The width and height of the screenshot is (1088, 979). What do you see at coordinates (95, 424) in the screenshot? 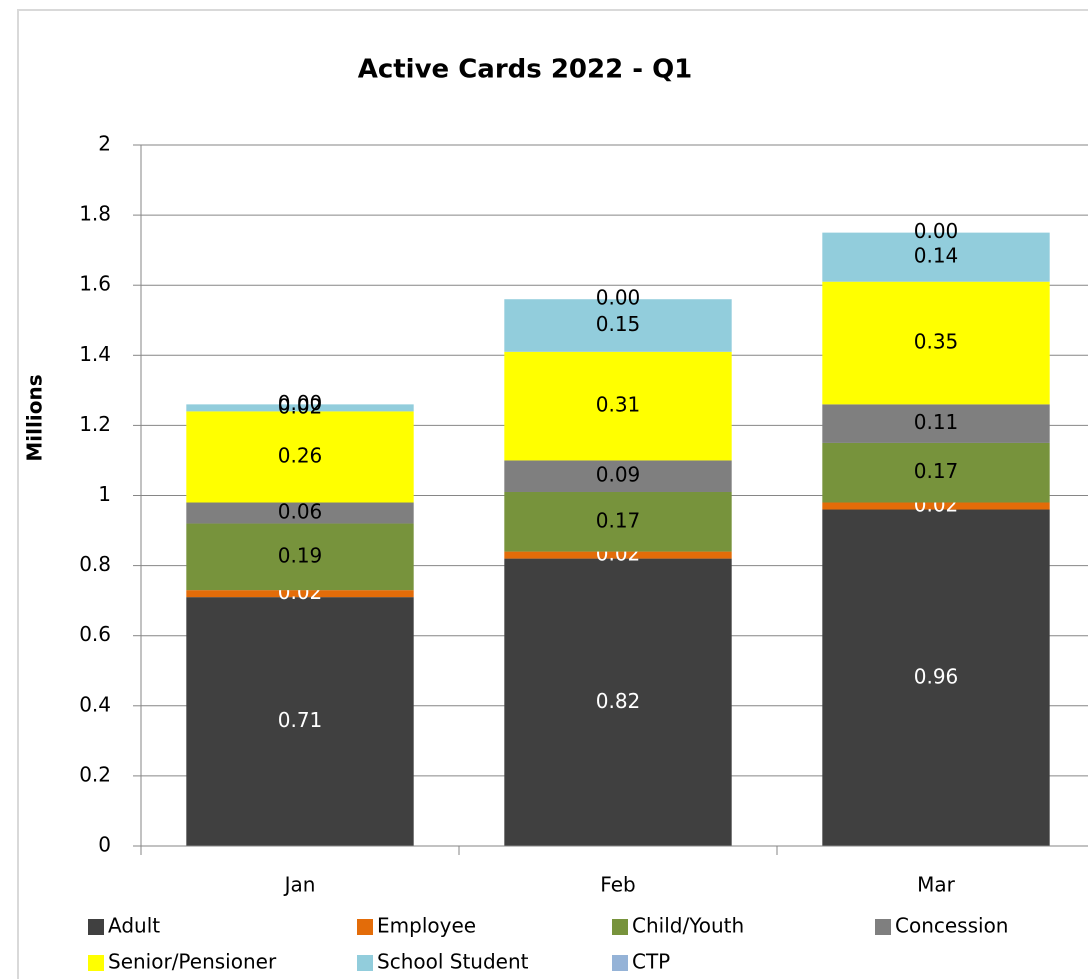
I see `y-tick-label: 1.2` at bounding box center [95, 424].